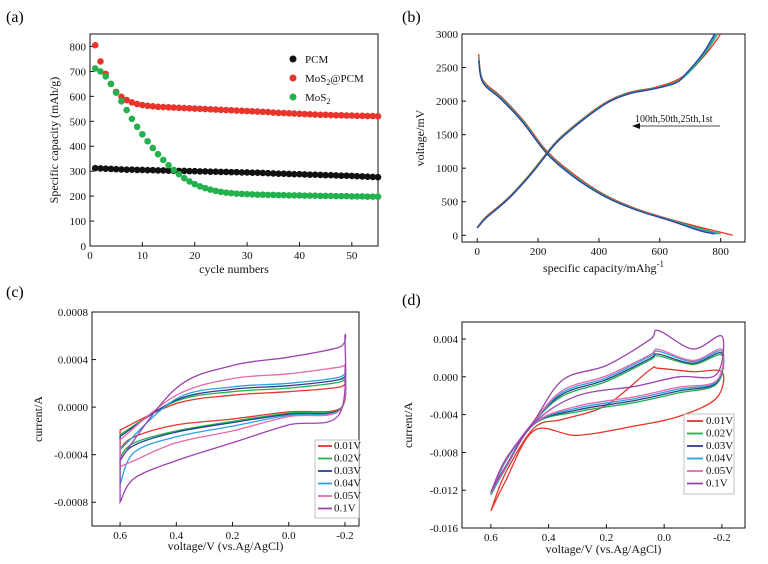  What do you see at coordinates (599, 252) in the screenshot?
I see `x-tick-label: 400` at bounding box center [599, 252].